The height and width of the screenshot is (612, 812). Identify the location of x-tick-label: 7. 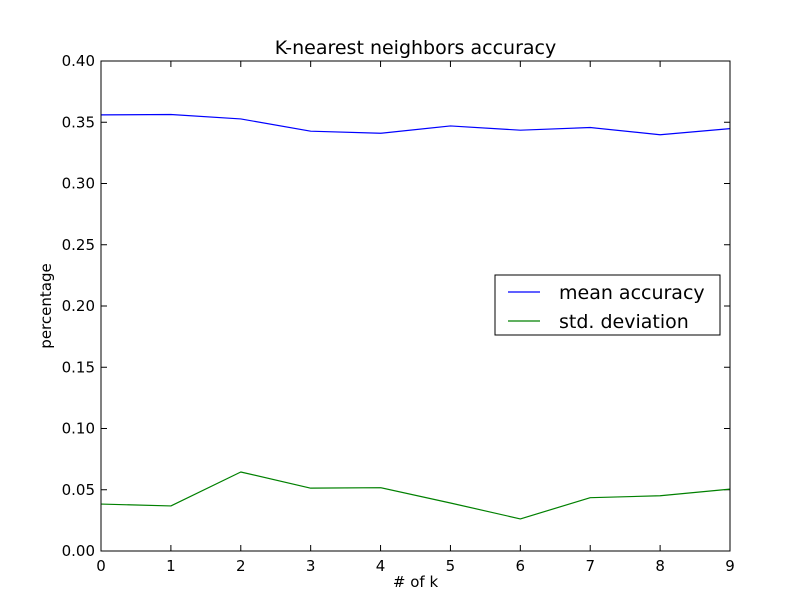
(590, 566).